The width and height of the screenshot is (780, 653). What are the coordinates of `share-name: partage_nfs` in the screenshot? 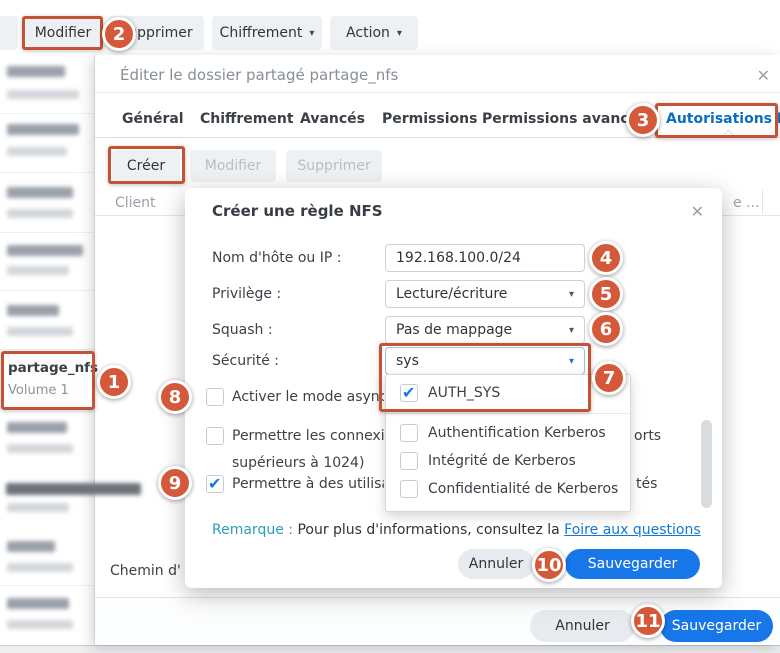 It's located at (53, 368).